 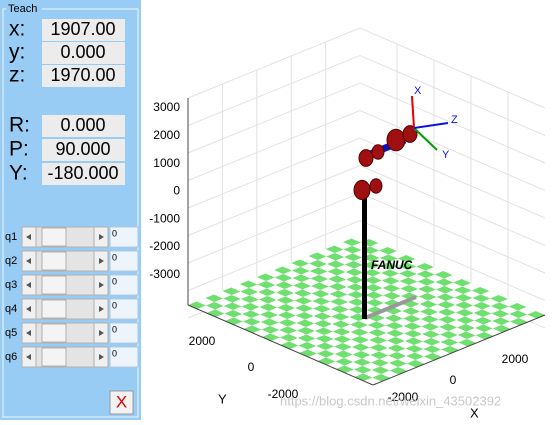 I want to click on z-tick-label: -2000, so click(x=164, y=246).